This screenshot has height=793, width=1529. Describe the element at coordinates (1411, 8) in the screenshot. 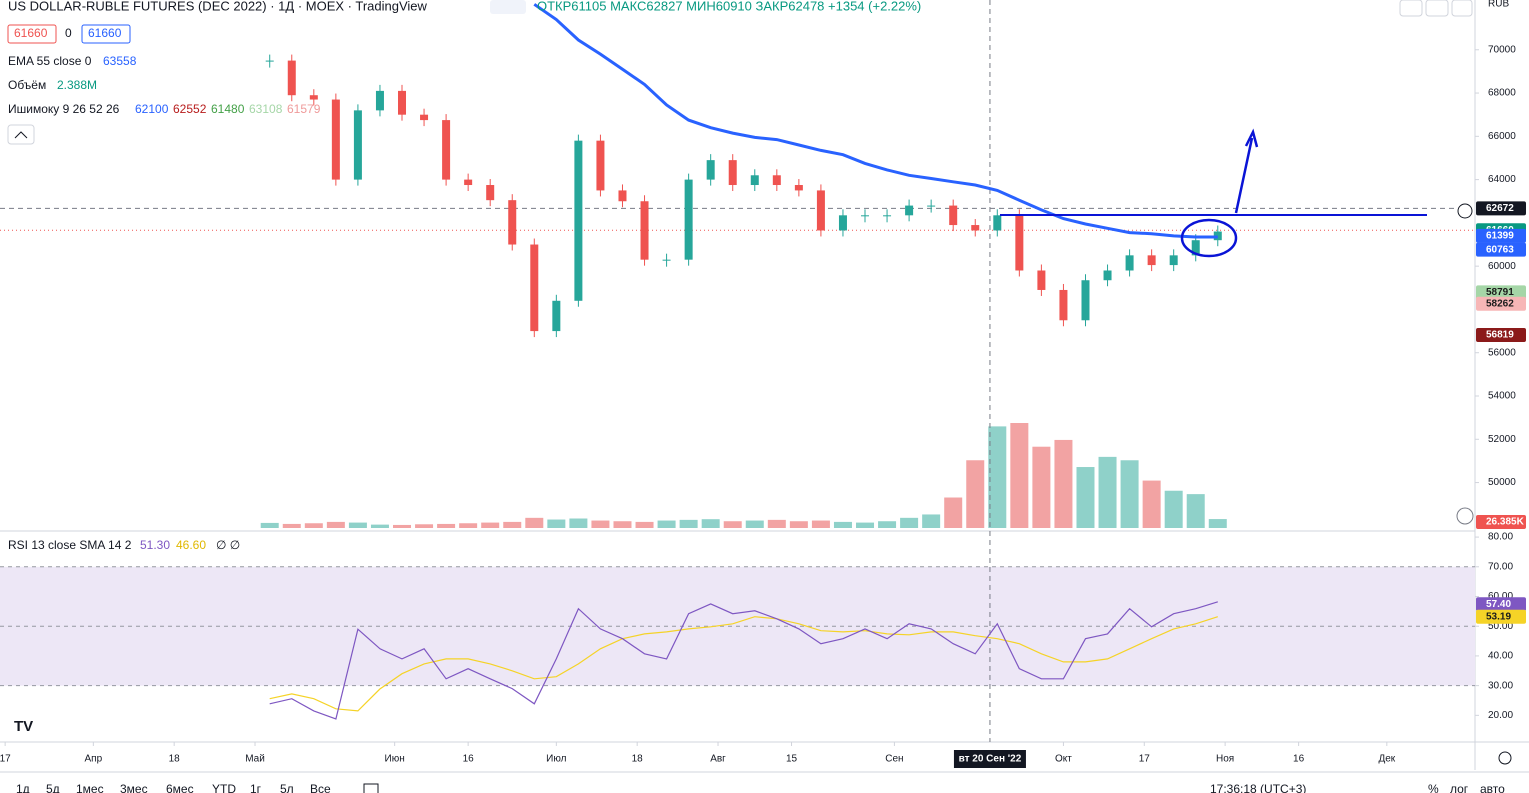

I see `scroll-down` at that location.